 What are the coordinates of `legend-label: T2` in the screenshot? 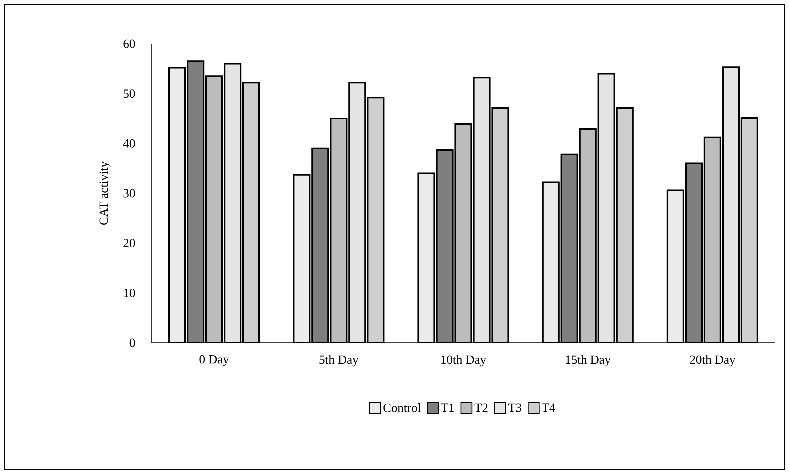 It's located at (481, 408).